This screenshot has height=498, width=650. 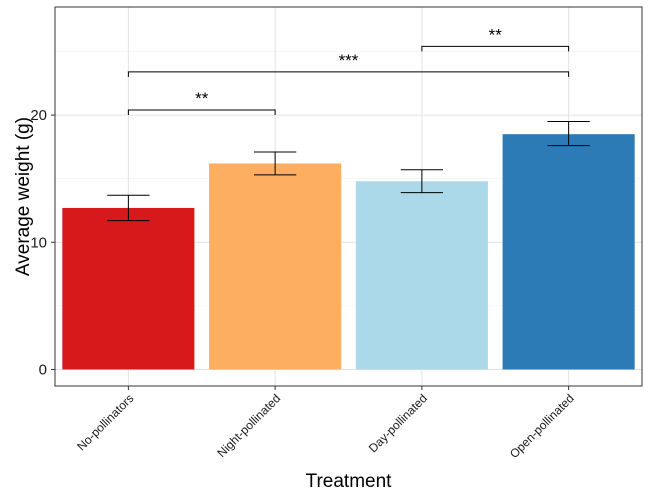 What do you see at coordinates (23, 196) in the screenshot?
I see `y-axis-title: Average weight (g)` at bounding box center [23, 196].